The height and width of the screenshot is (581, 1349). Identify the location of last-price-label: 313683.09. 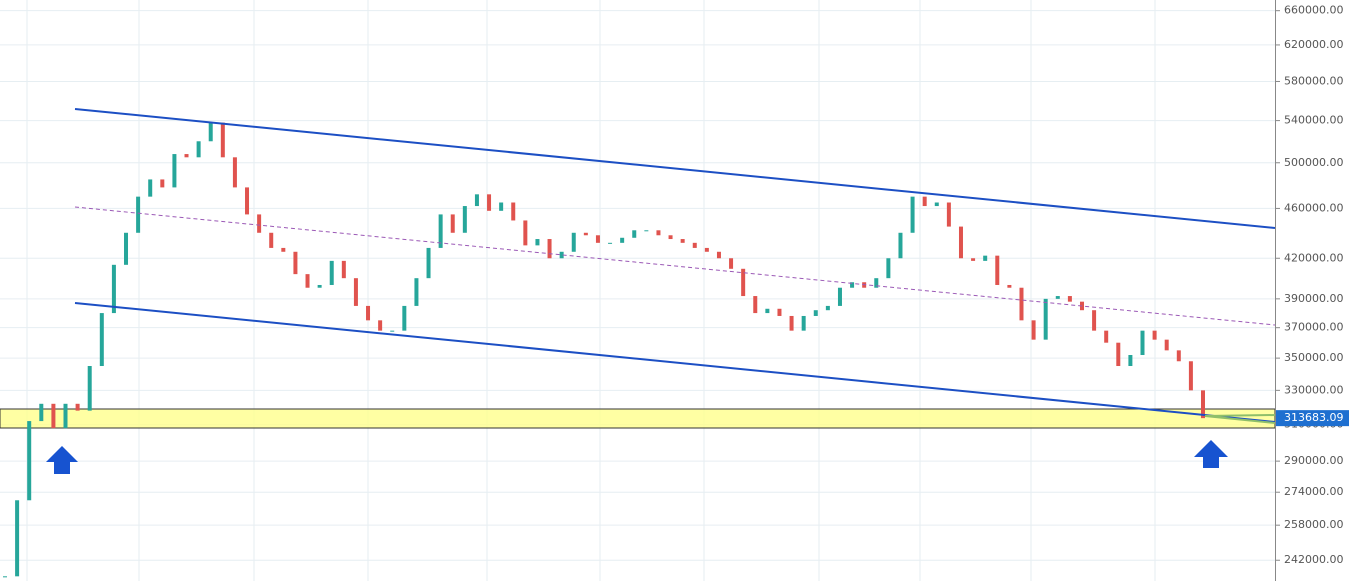
(1314, 417).